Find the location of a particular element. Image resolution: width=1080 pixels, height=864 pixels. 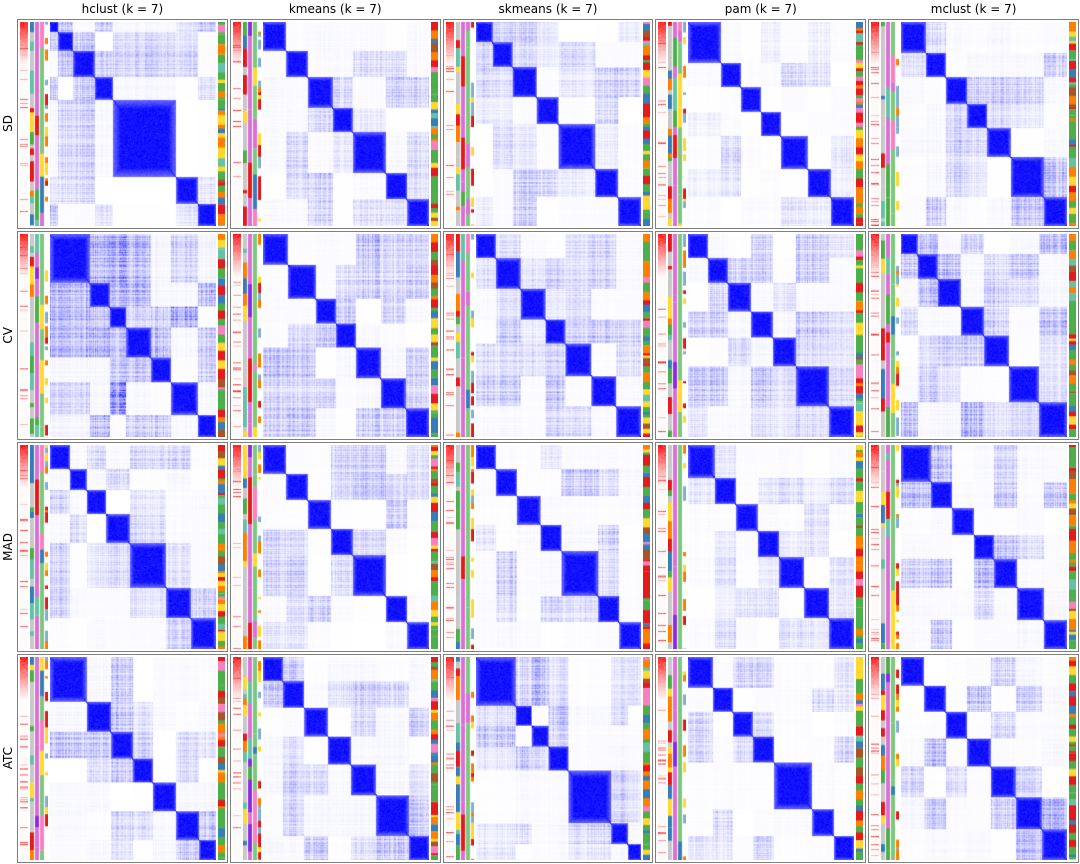

panel-ATC-mclust is located at coordinates (973, 758).